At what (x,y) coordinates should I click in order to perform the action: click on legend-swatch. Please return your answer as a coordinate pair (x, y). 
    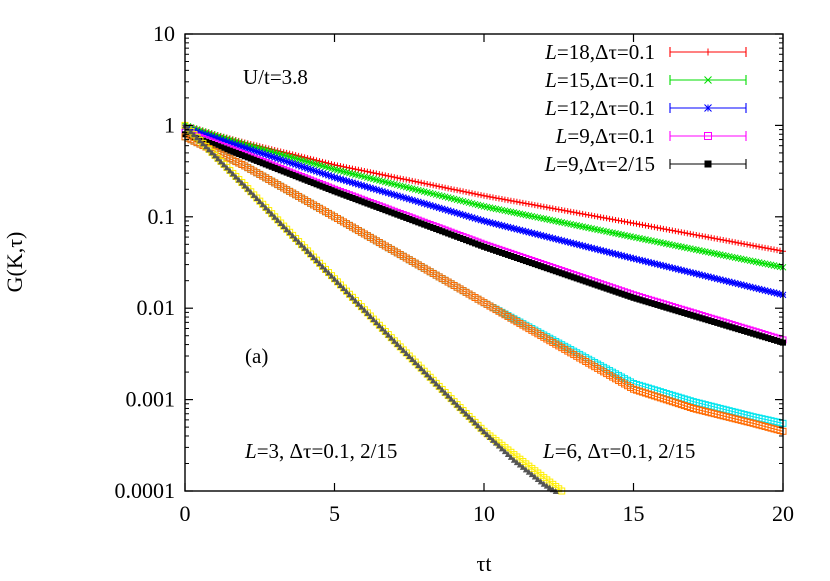
    Looking at the image, I should click on (708, 136).